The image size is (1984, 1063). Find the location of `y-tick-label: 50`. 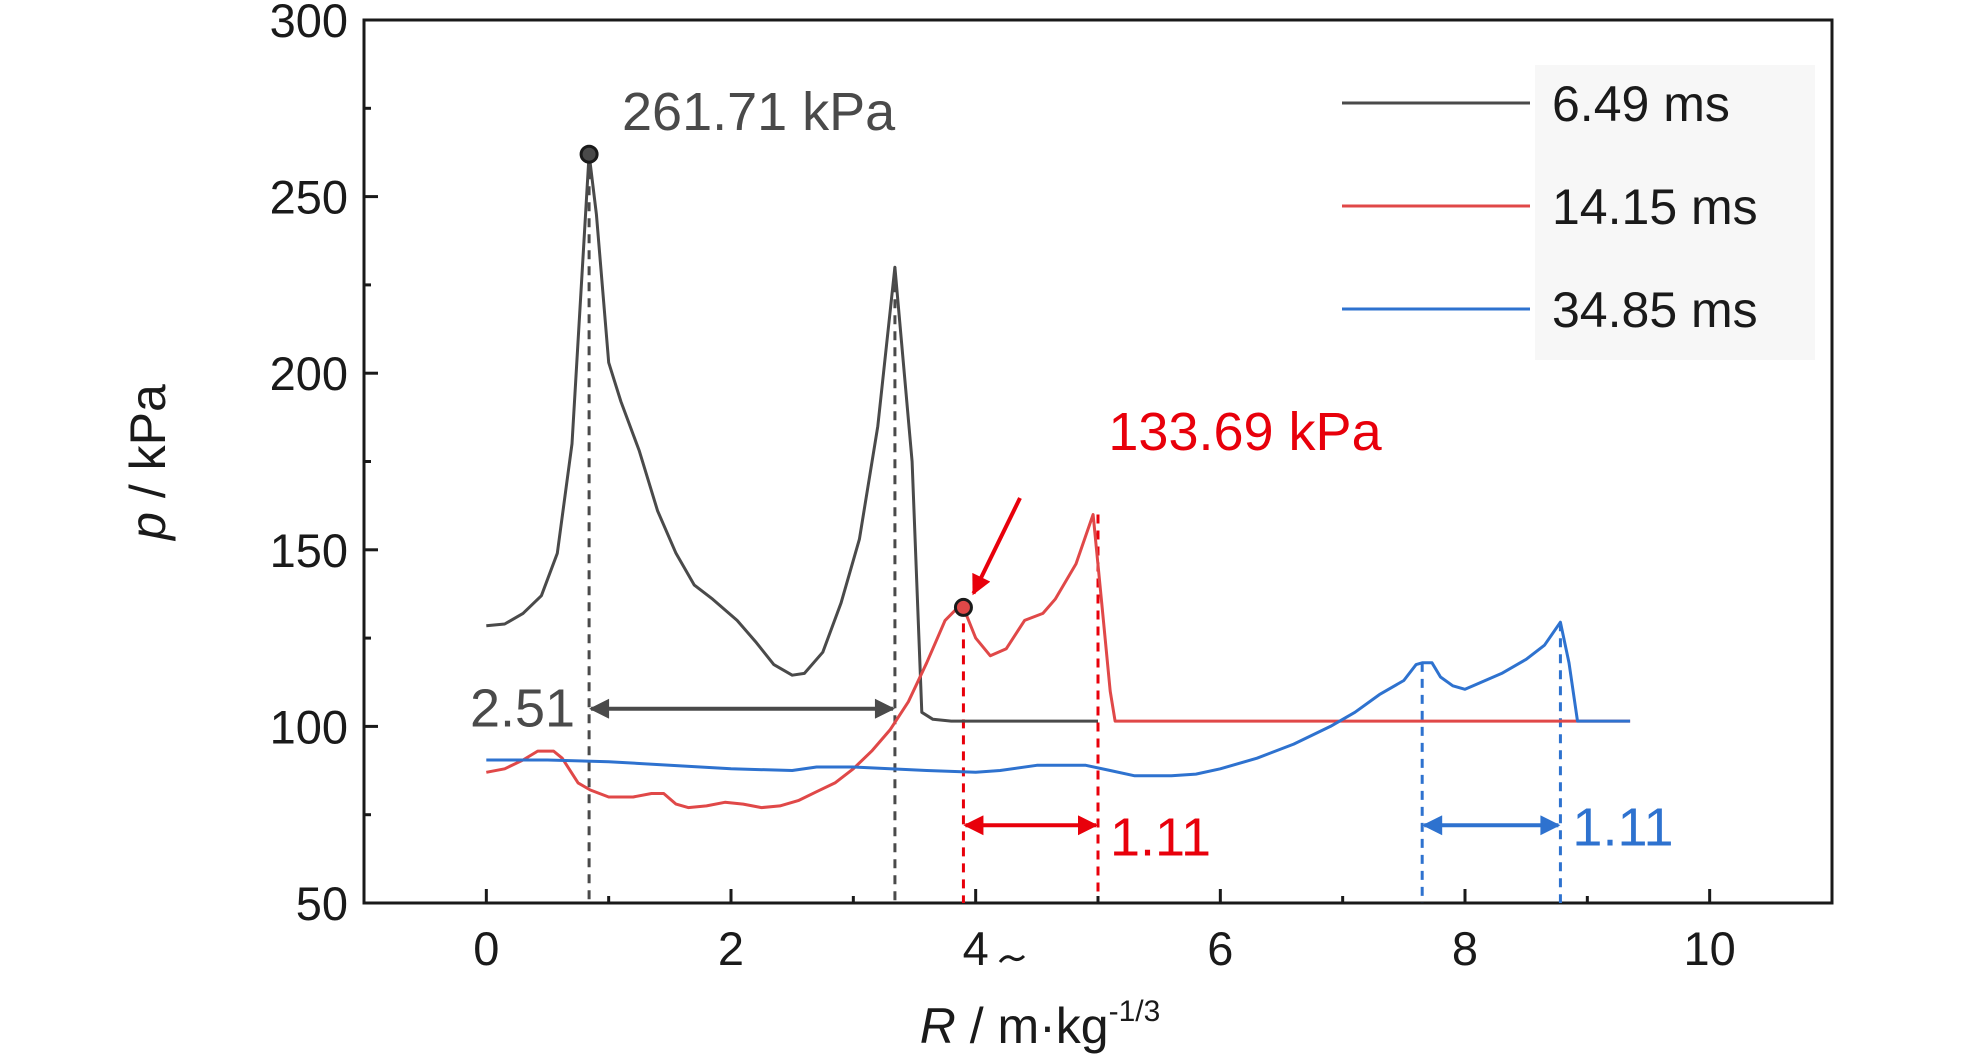

y-tick-label: 50 is located at coordinates (322, 903).